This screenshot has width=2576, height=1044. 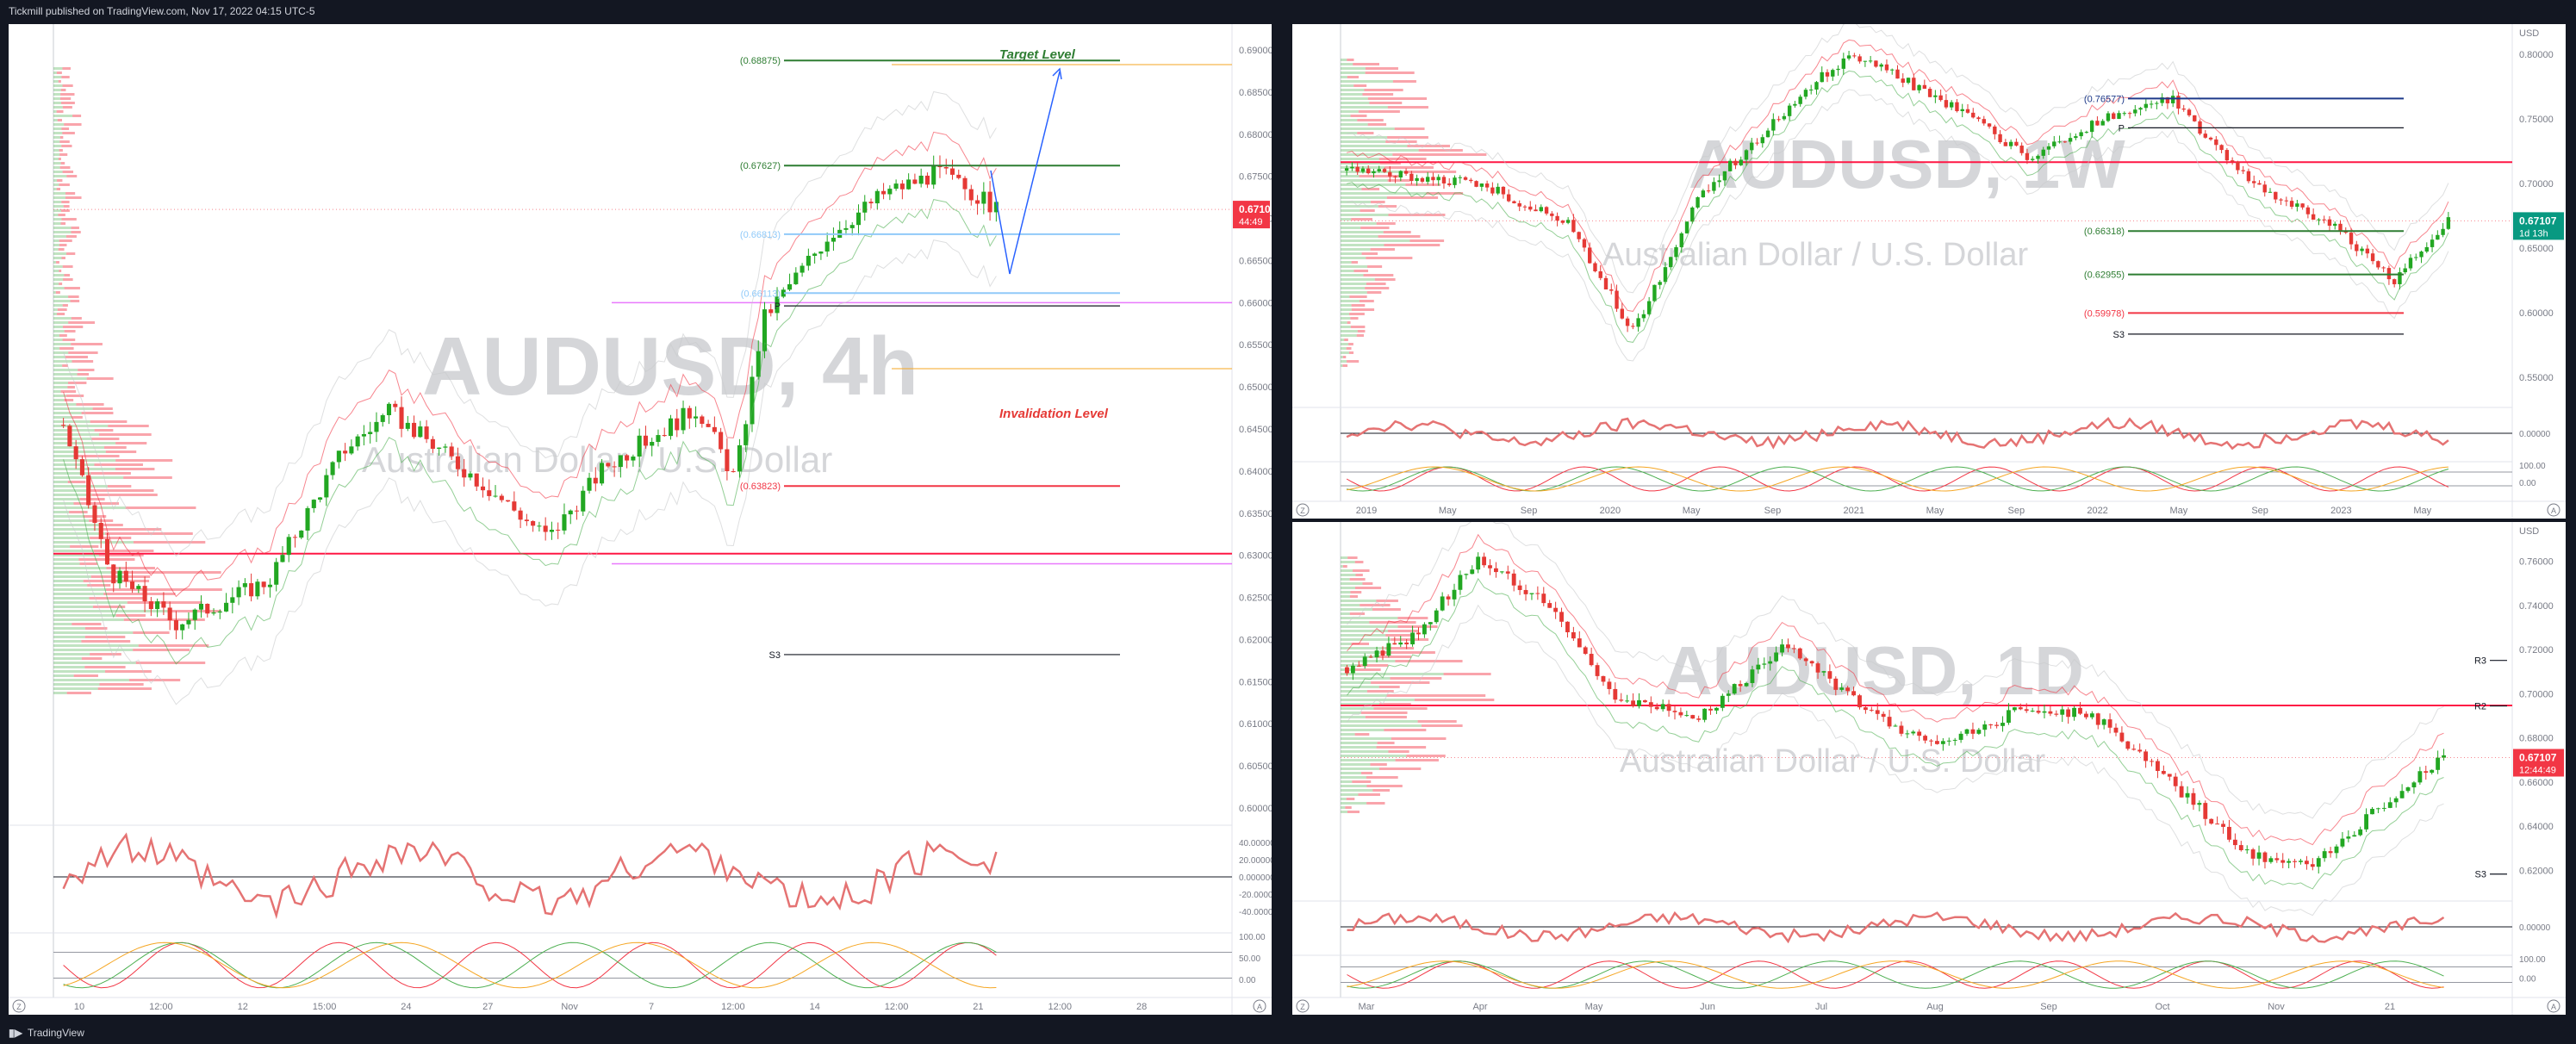 What do you see at coordinates (1256, 809) in the screenshot?
I see `price-tick-label: 0.60000` at bounding box center [1256, 809].